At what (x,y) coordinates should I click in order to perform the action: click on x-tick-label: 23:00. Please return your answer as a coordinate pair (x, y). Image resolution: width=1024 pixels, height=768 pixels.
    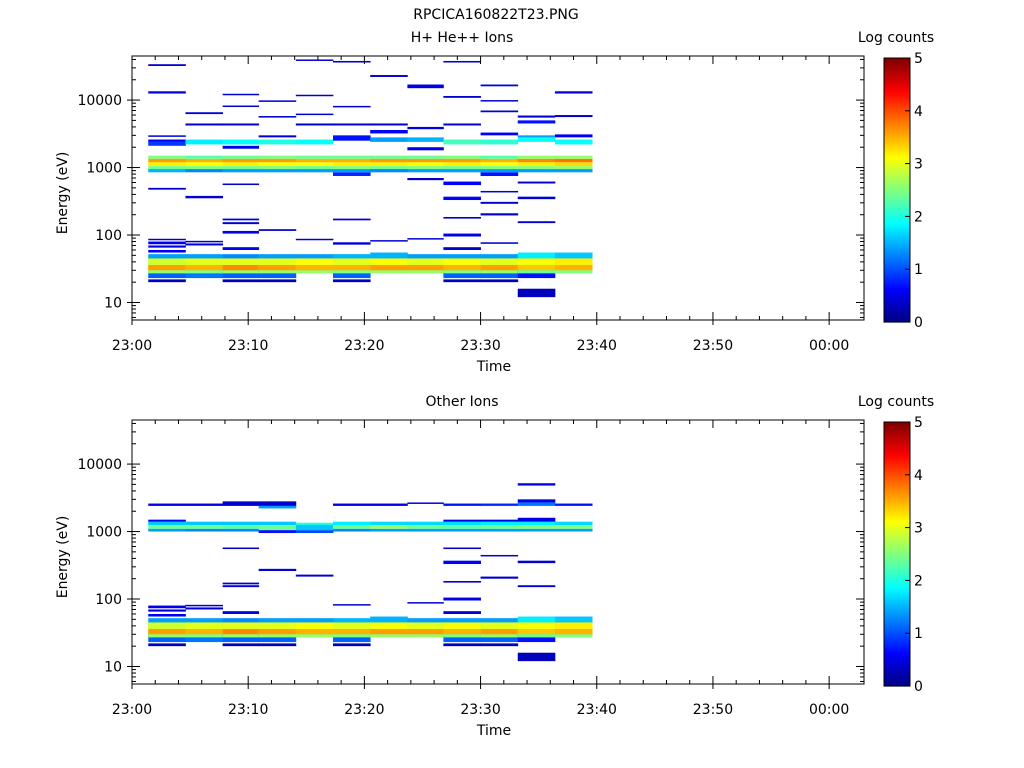
    Looking at the image, I should click on (132, 710).